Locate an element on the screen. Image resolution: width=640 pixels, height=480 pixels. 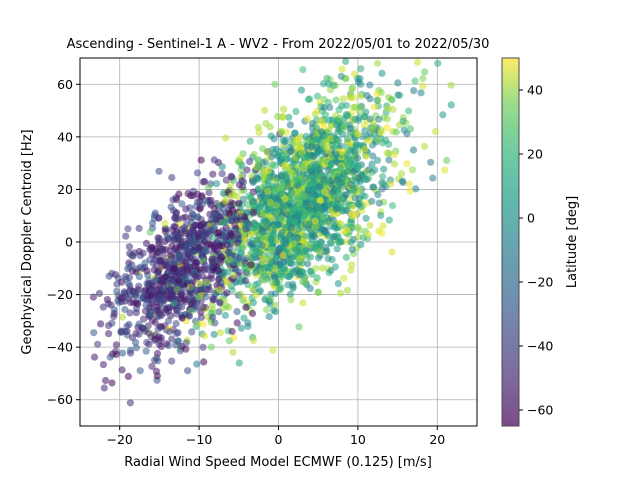
y-axis-label: Geophysical Doppler Centroid [Hz] is located at coordinates (27, 241).